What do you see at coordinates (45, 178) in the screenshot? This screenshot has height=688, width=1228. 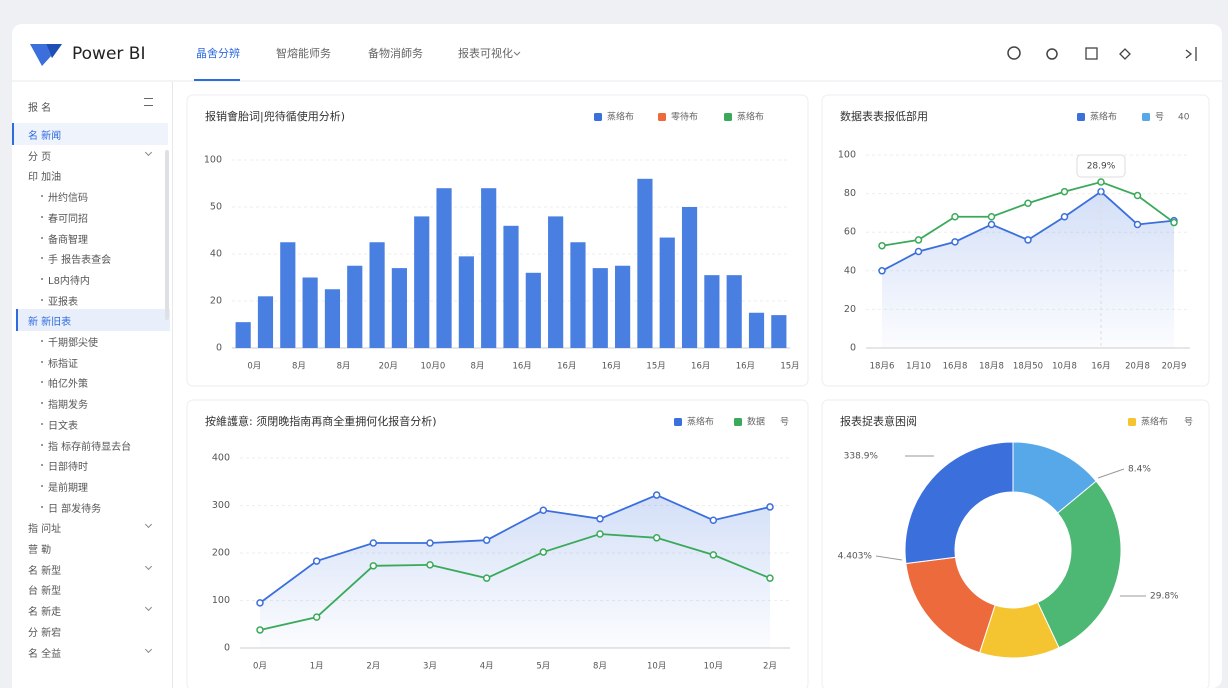 I see `sidebar-item: 印 加油` at bounding box center [45, 178].